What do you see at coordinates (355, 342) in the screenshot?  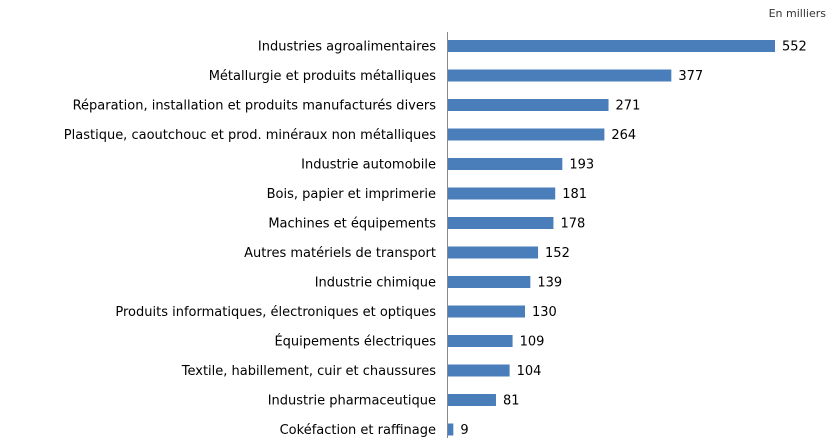 I see `category-label: Équipements électriques` at bounding box center [355, 342].